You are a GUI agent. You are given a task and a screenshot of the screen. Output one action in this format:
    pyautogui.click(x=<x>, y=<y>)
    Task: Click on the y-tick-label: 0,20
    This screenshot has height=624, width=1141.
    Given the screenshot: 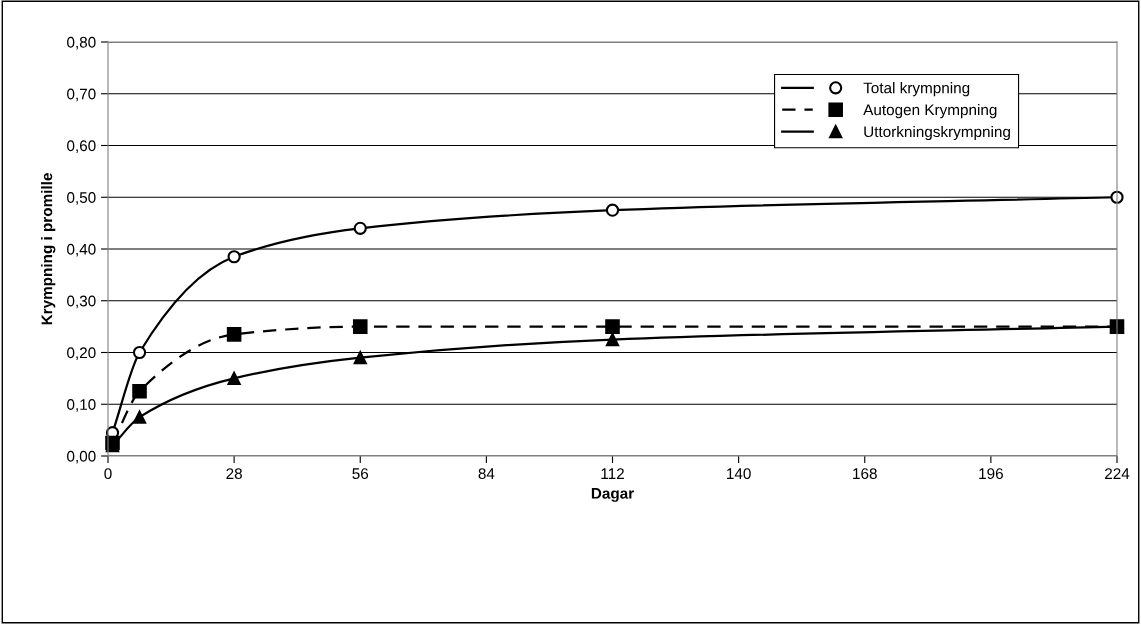 What is the action you would take?
    pyautogui.click(x=81, y=353)
    